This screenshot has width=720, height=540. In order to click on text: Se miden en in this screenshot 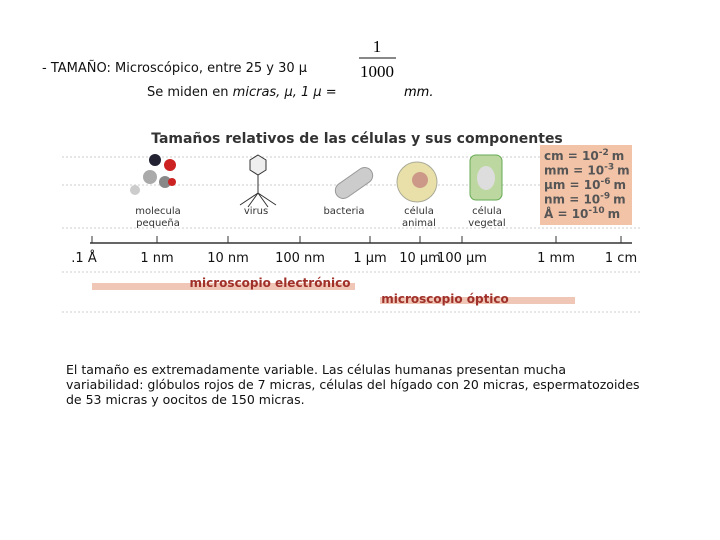, I will do `click(188, 92)`.